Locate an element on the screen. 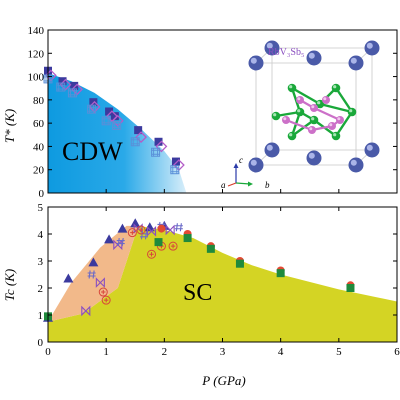 This screenshot has height=400, width=400. inset-axis-b is located at coordinates (243, 183).